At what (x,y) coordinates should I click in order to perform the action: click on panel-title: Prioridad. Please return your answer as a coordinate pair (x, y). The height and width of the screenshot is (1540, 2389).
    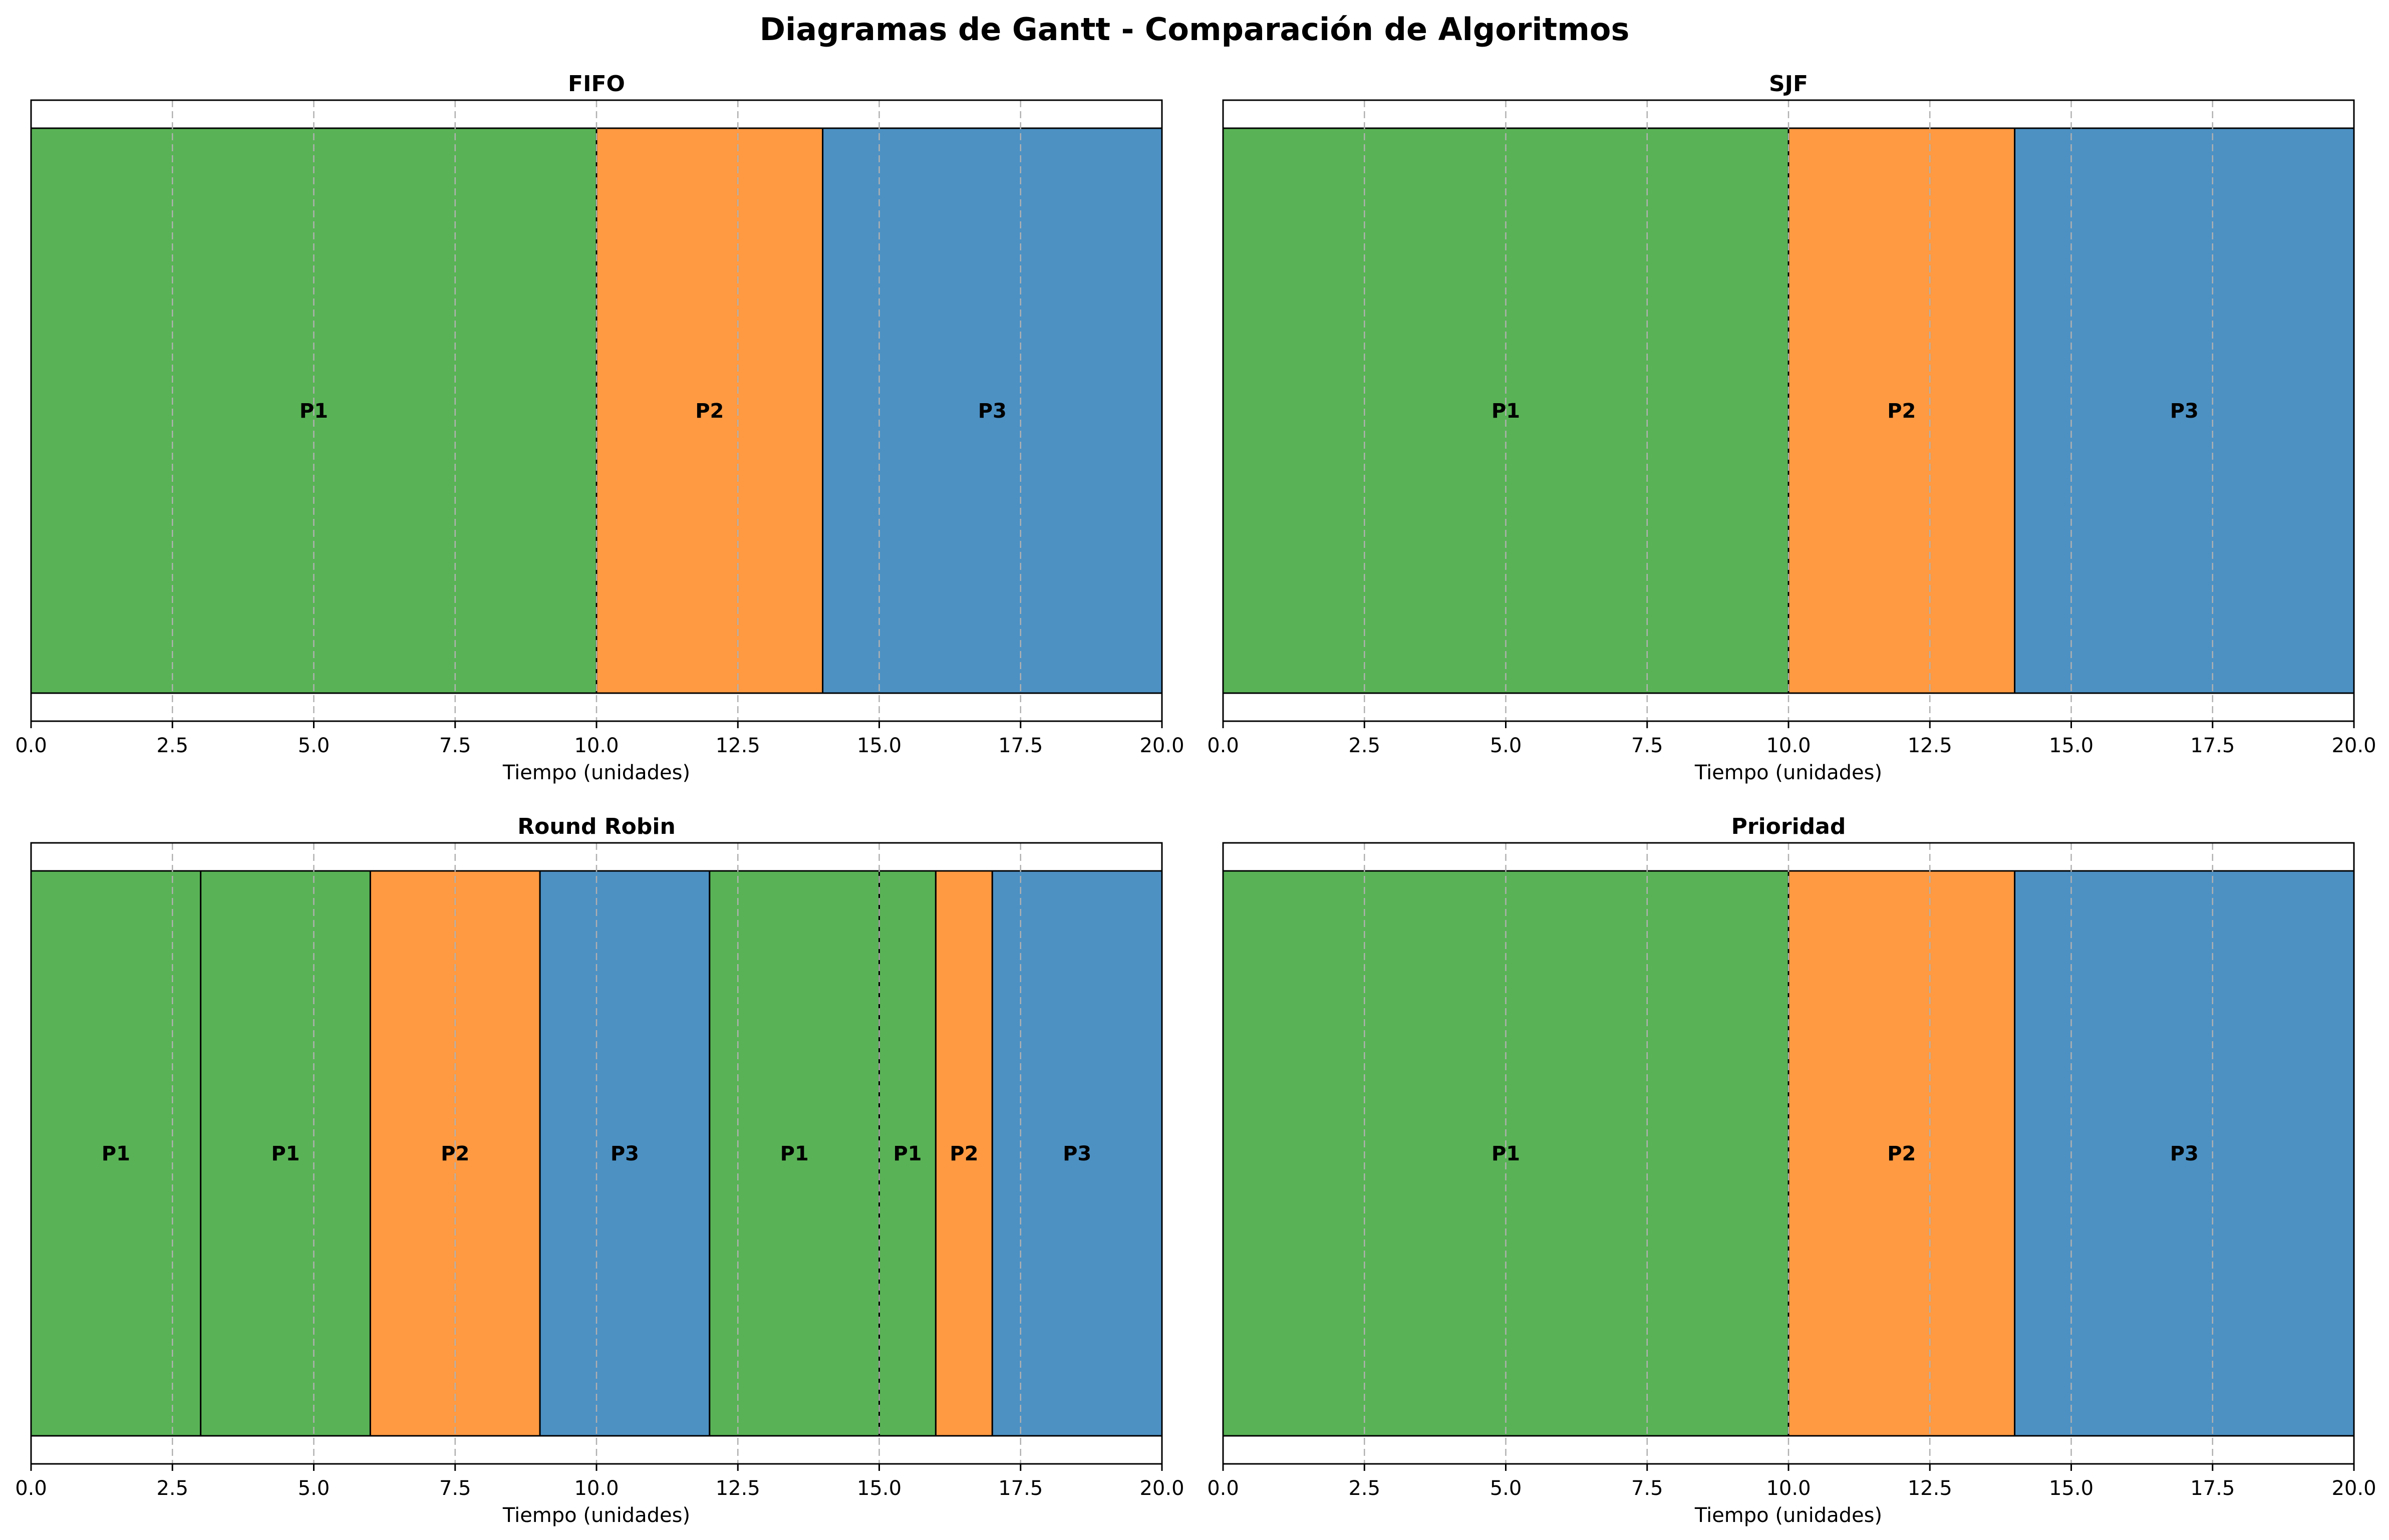
    Looking at the image, I should click on (1789, 827).